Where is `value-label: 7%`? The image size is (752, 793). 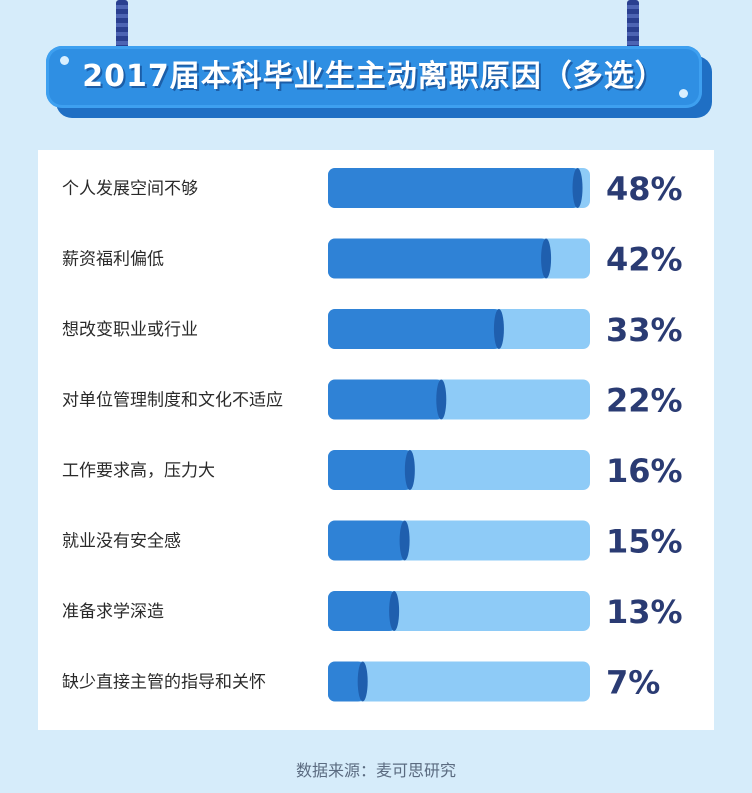
value-label: 7% is located at coordinates (633, 683).